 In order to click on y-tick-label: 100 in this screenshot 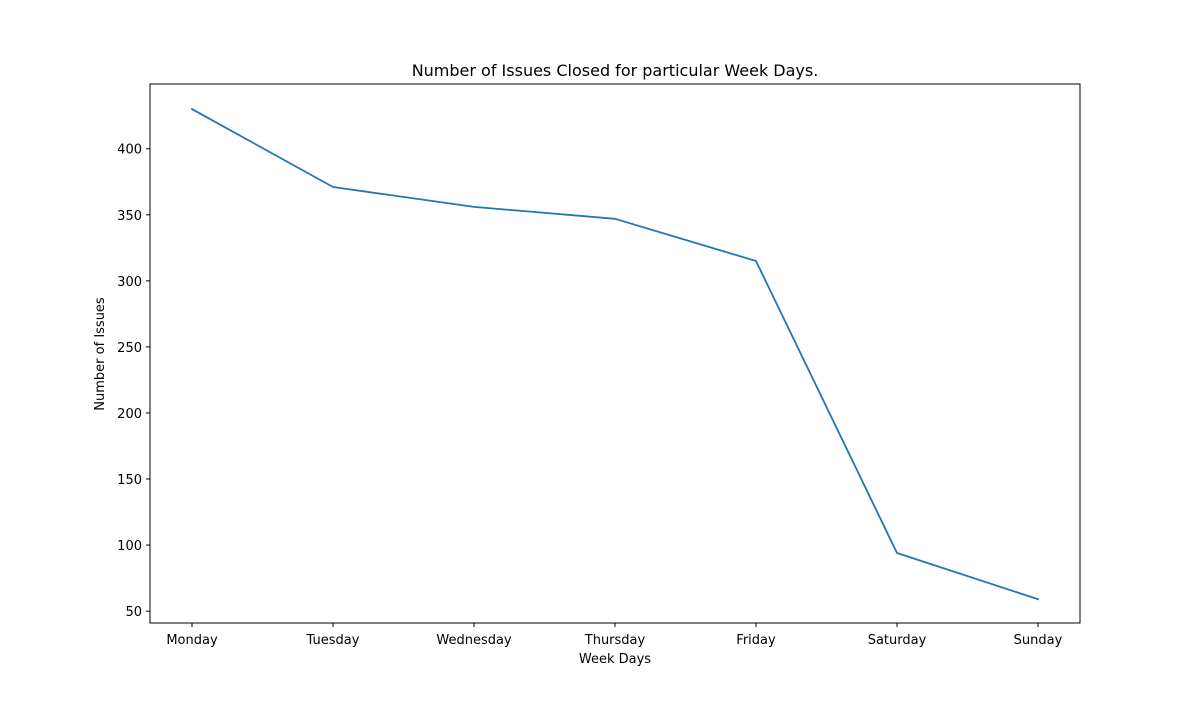, I will do `click(129, 546)`.